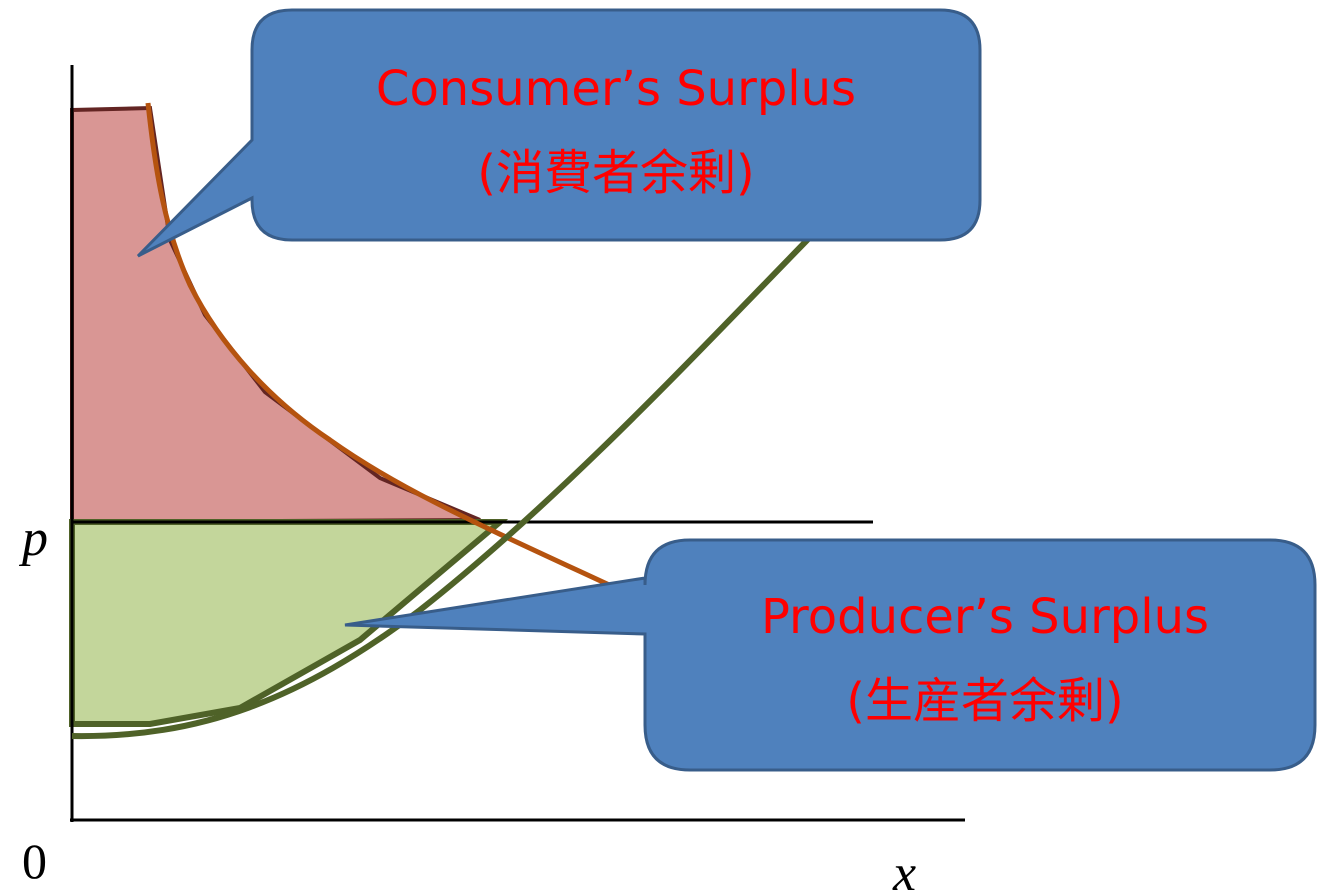  I want to click on callout-title: Producer’s Surplus, so click(985, 617).